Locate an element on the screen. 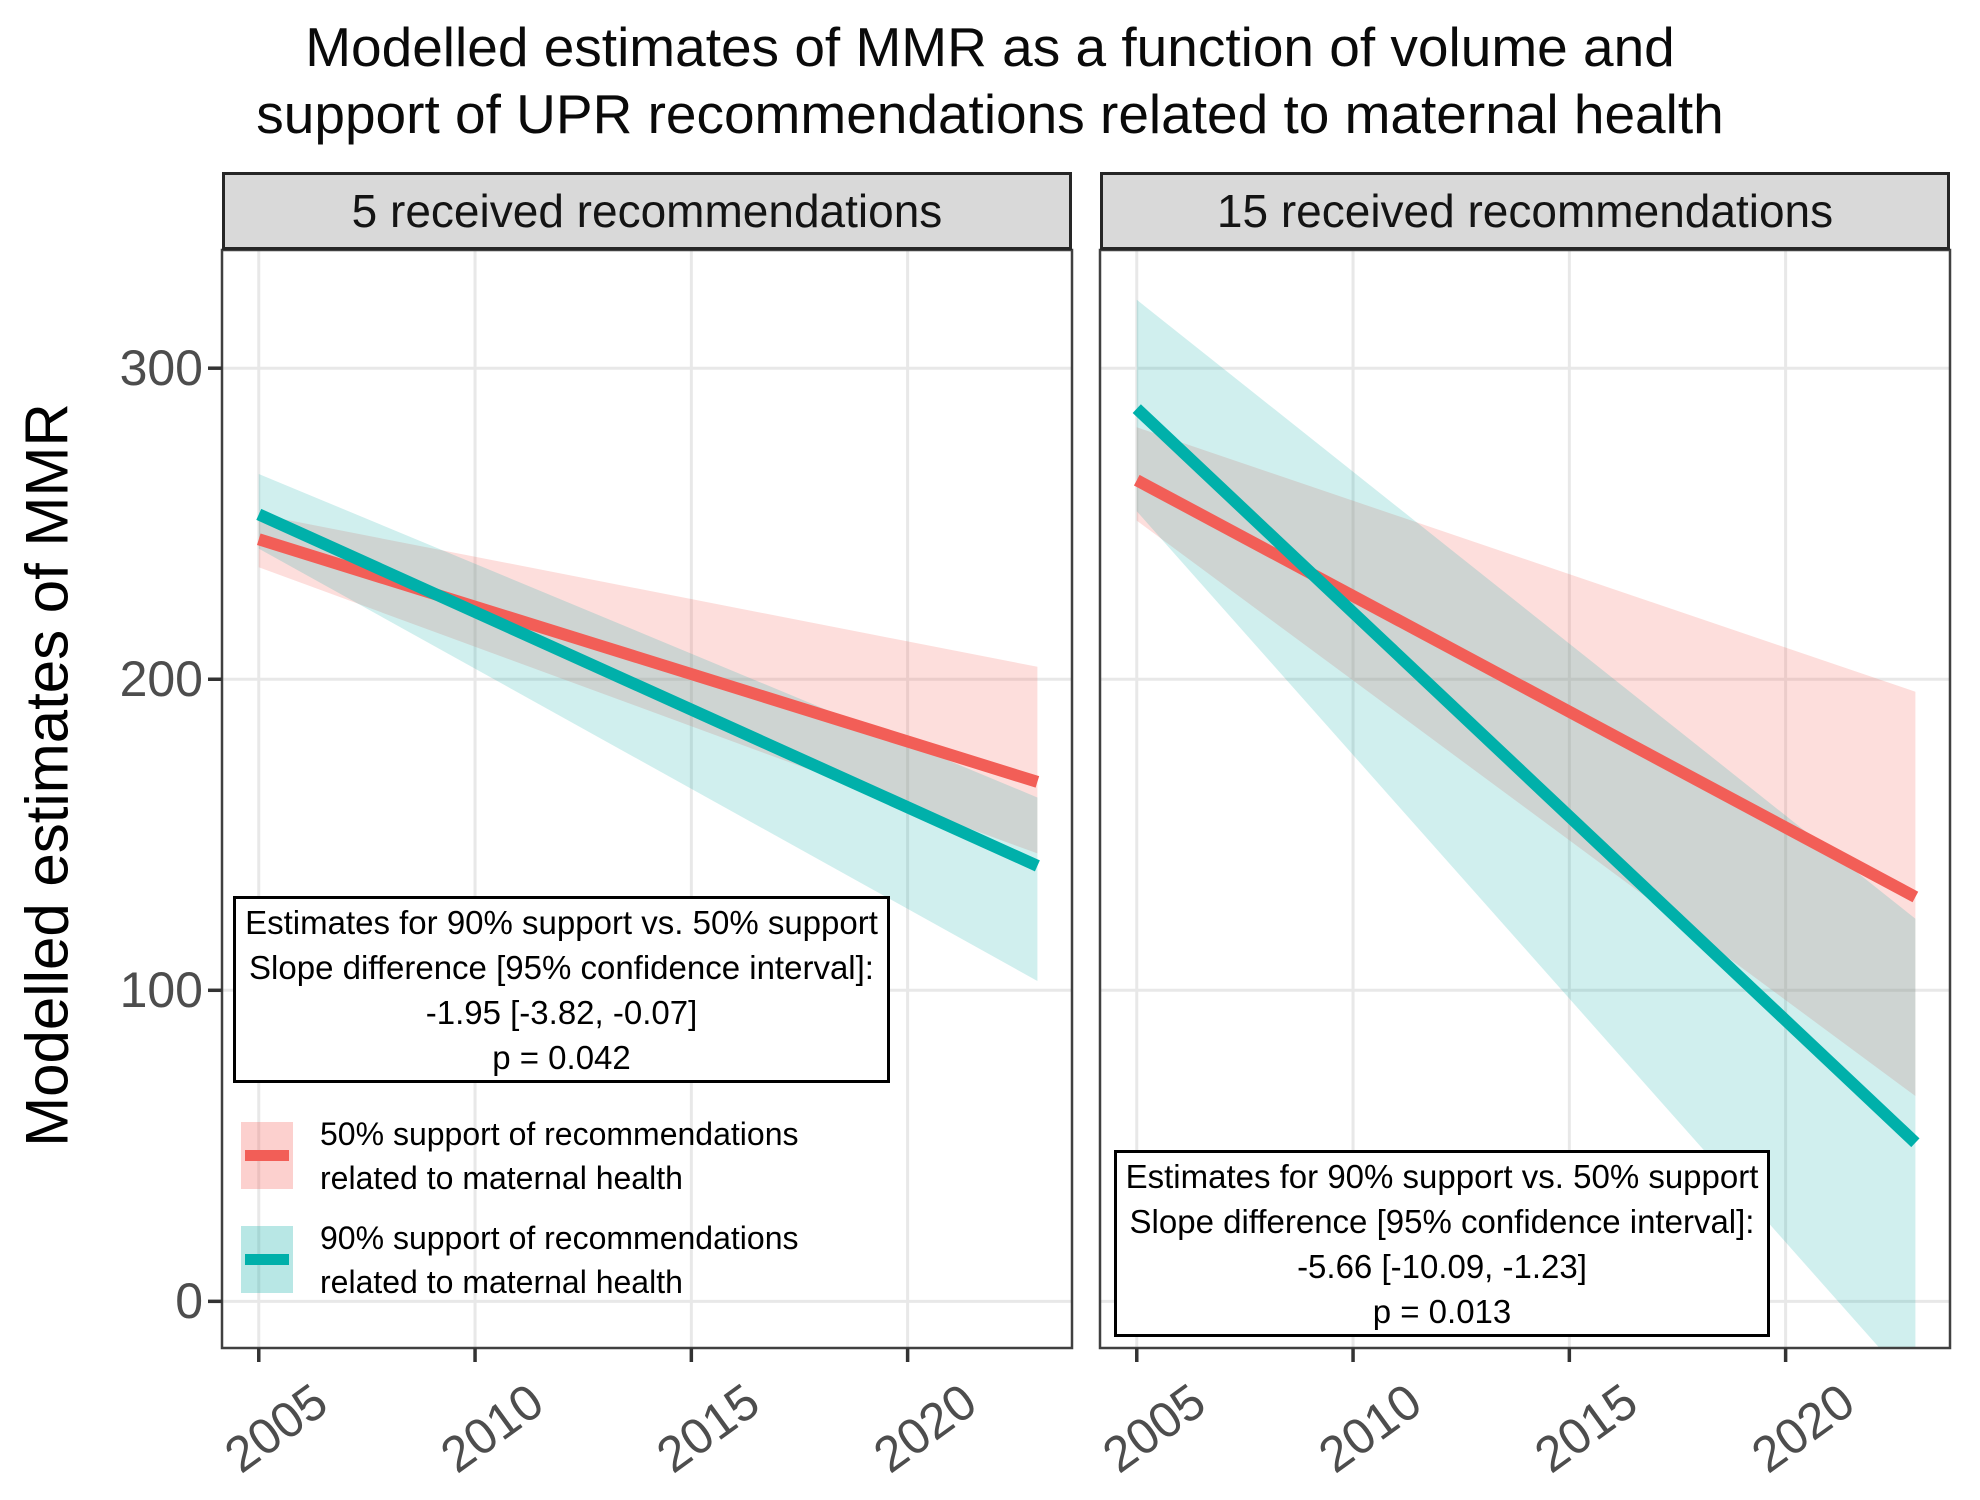 Image resolution: width=1980 pixels, height=1500 pixels. annotation-line: p = 0.013 is located at coordinates (1442, 1311).